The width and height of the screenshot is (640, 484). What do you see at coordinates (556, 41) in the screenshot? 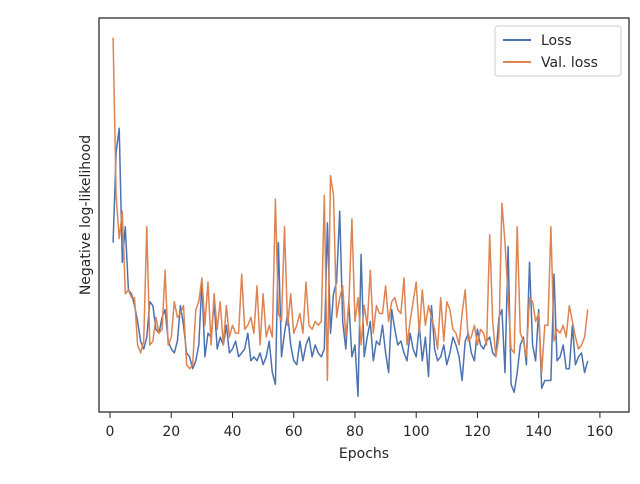
I see `legend-label: Loss` at bounding box center [556, 41].